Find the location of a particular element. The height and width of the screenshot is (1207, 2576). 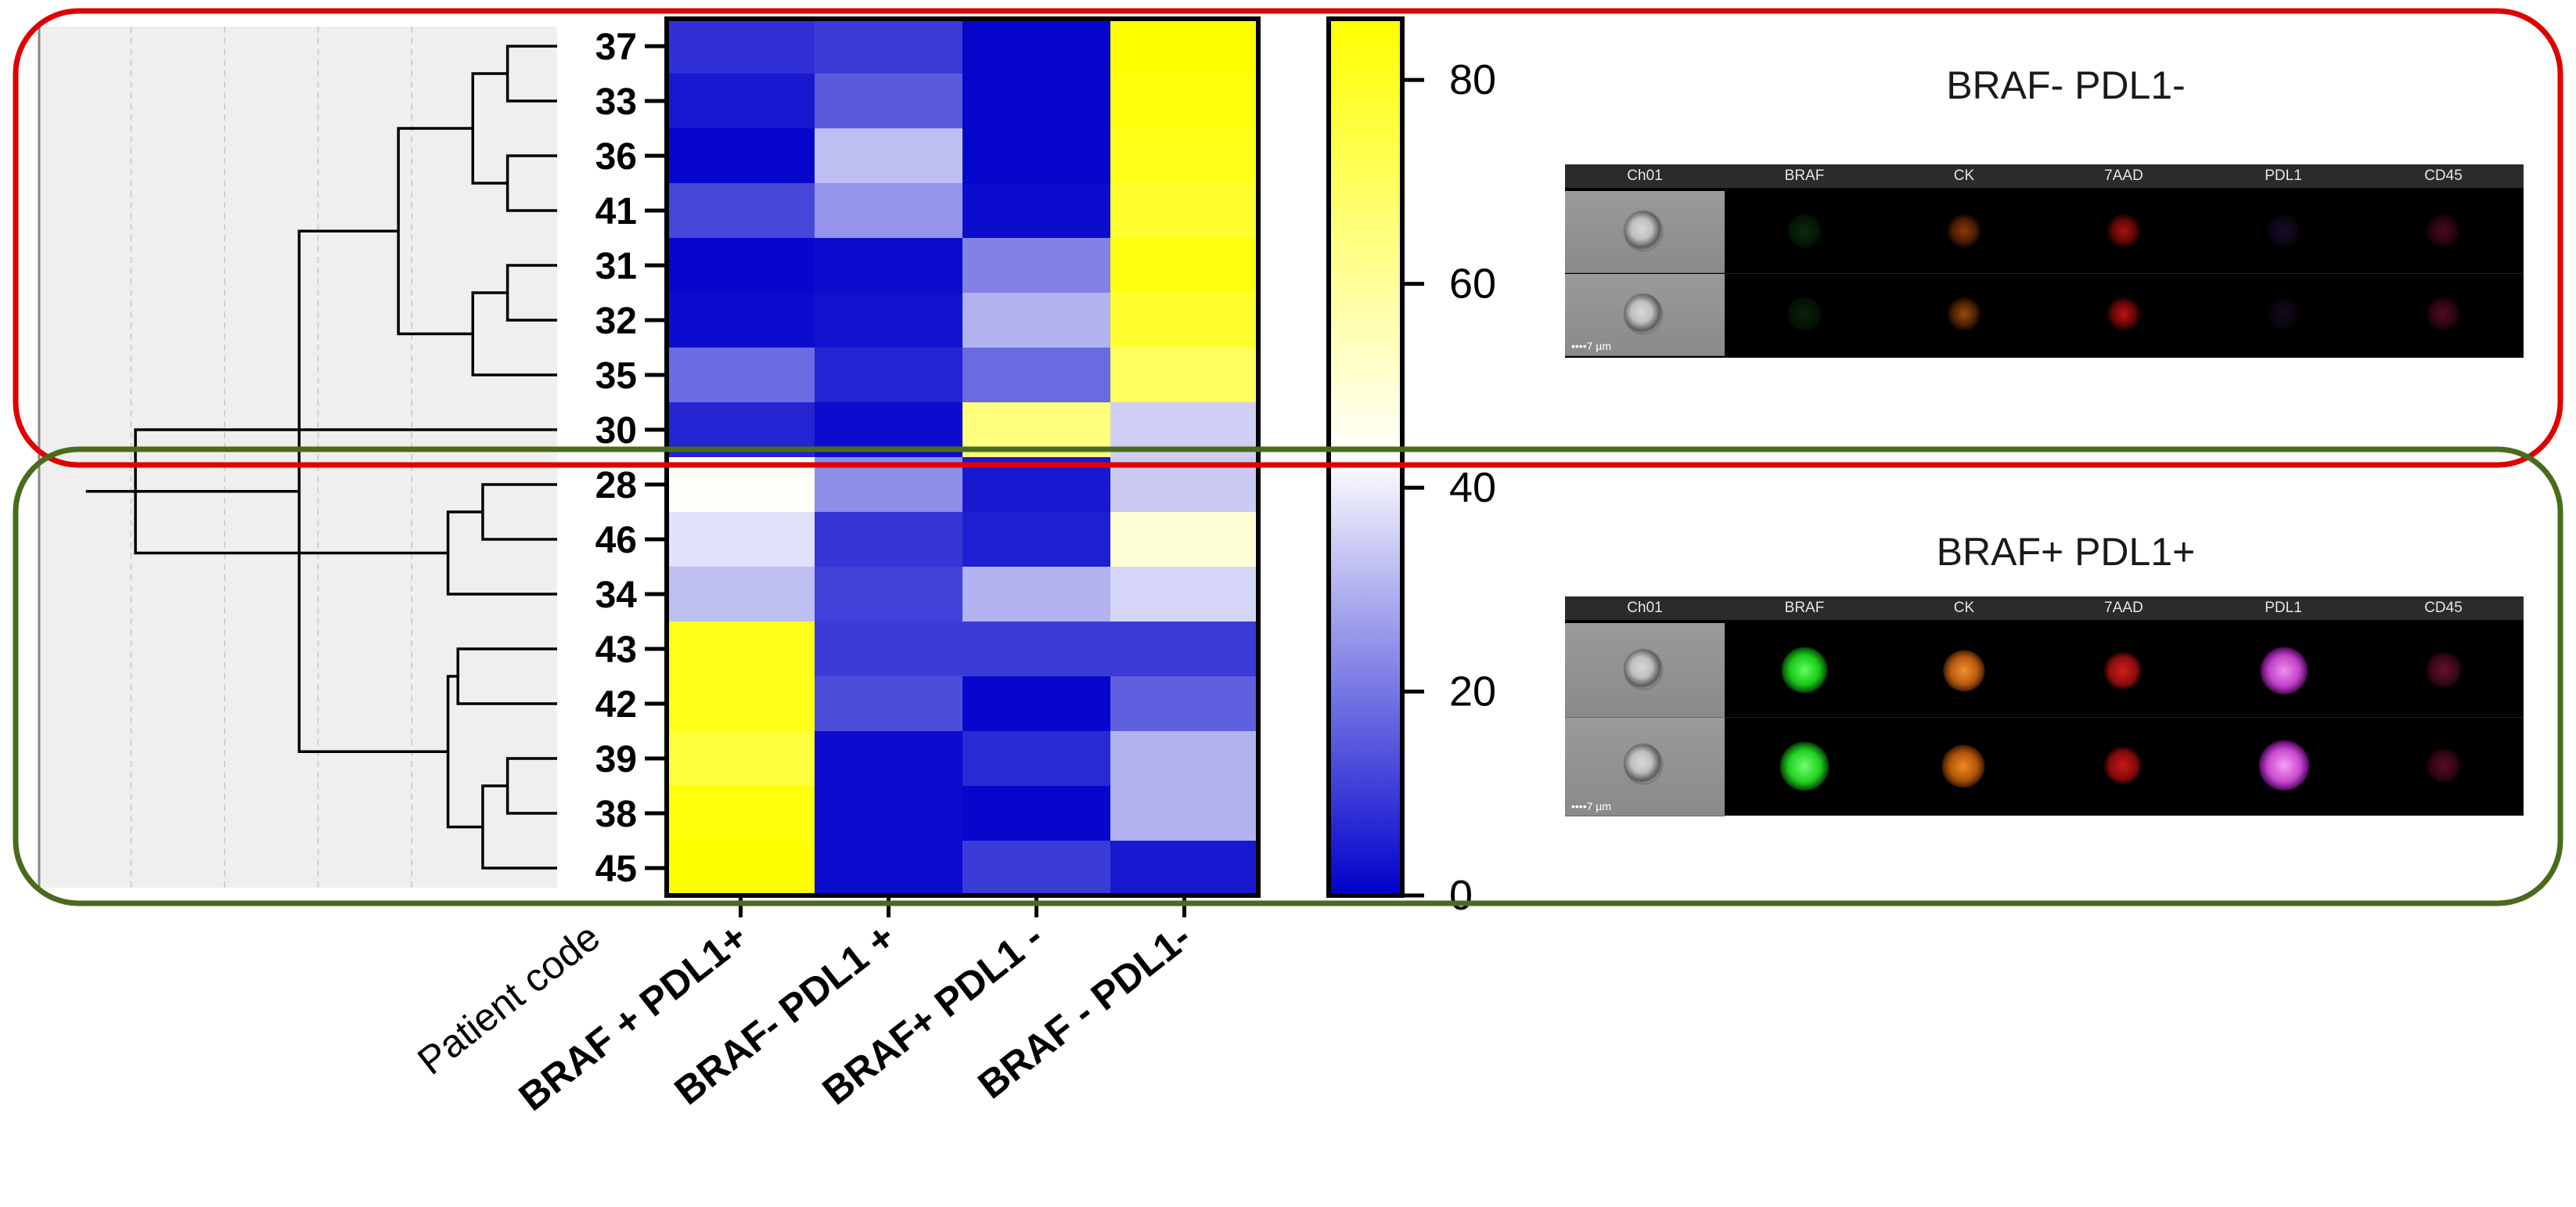

row-label: 34 is located at coordinates (616, 595).